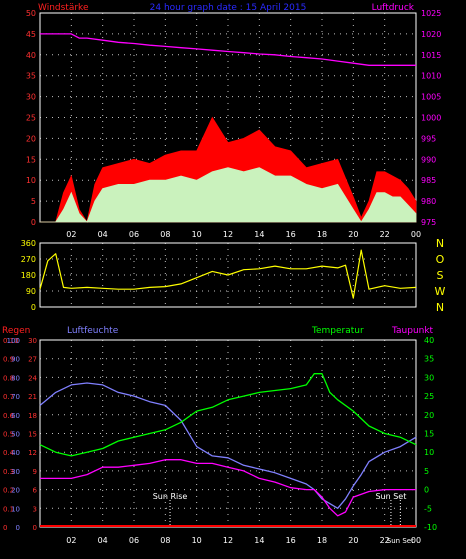 Image resolution: width=466 pixels, height=559 pixels. What do you see at coordinates (291, 234) in the screenshot?
I see `wind-x-tick-label: 16` at bounding box center [291, 234].